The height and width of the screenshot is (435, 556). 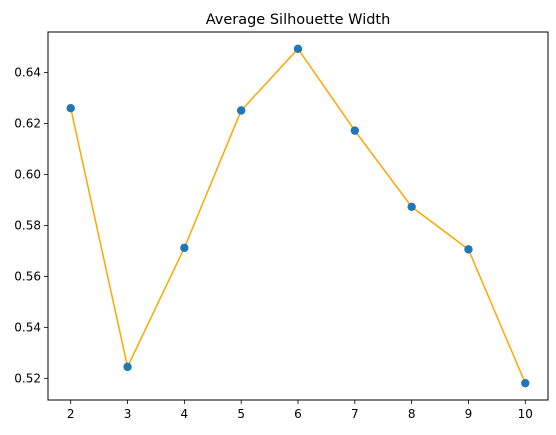 What do you see at coordinates (298, 414) in the screenshot?
I see `x-tick-label: 6` at bounding box center [298, 414].